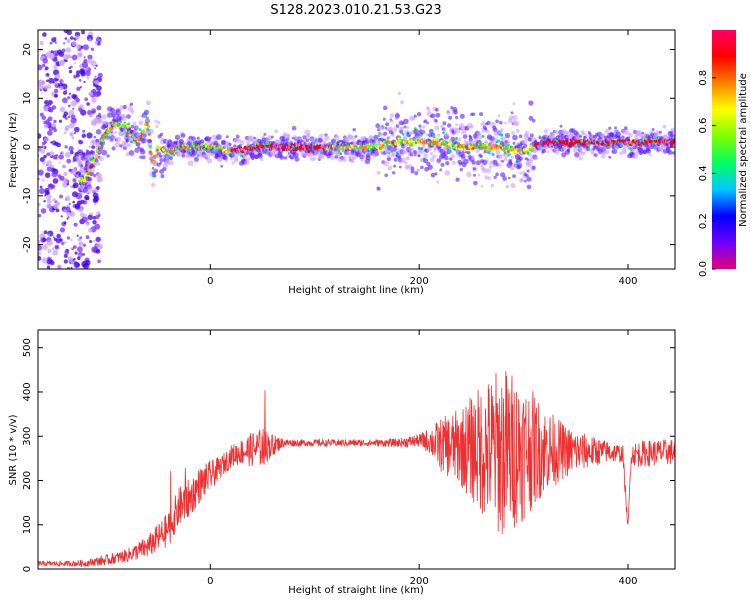  What do you see at coordinates (419, 281) in the screenshot?
I see `x-tick-label: 200` at bounding box center [419, 281].